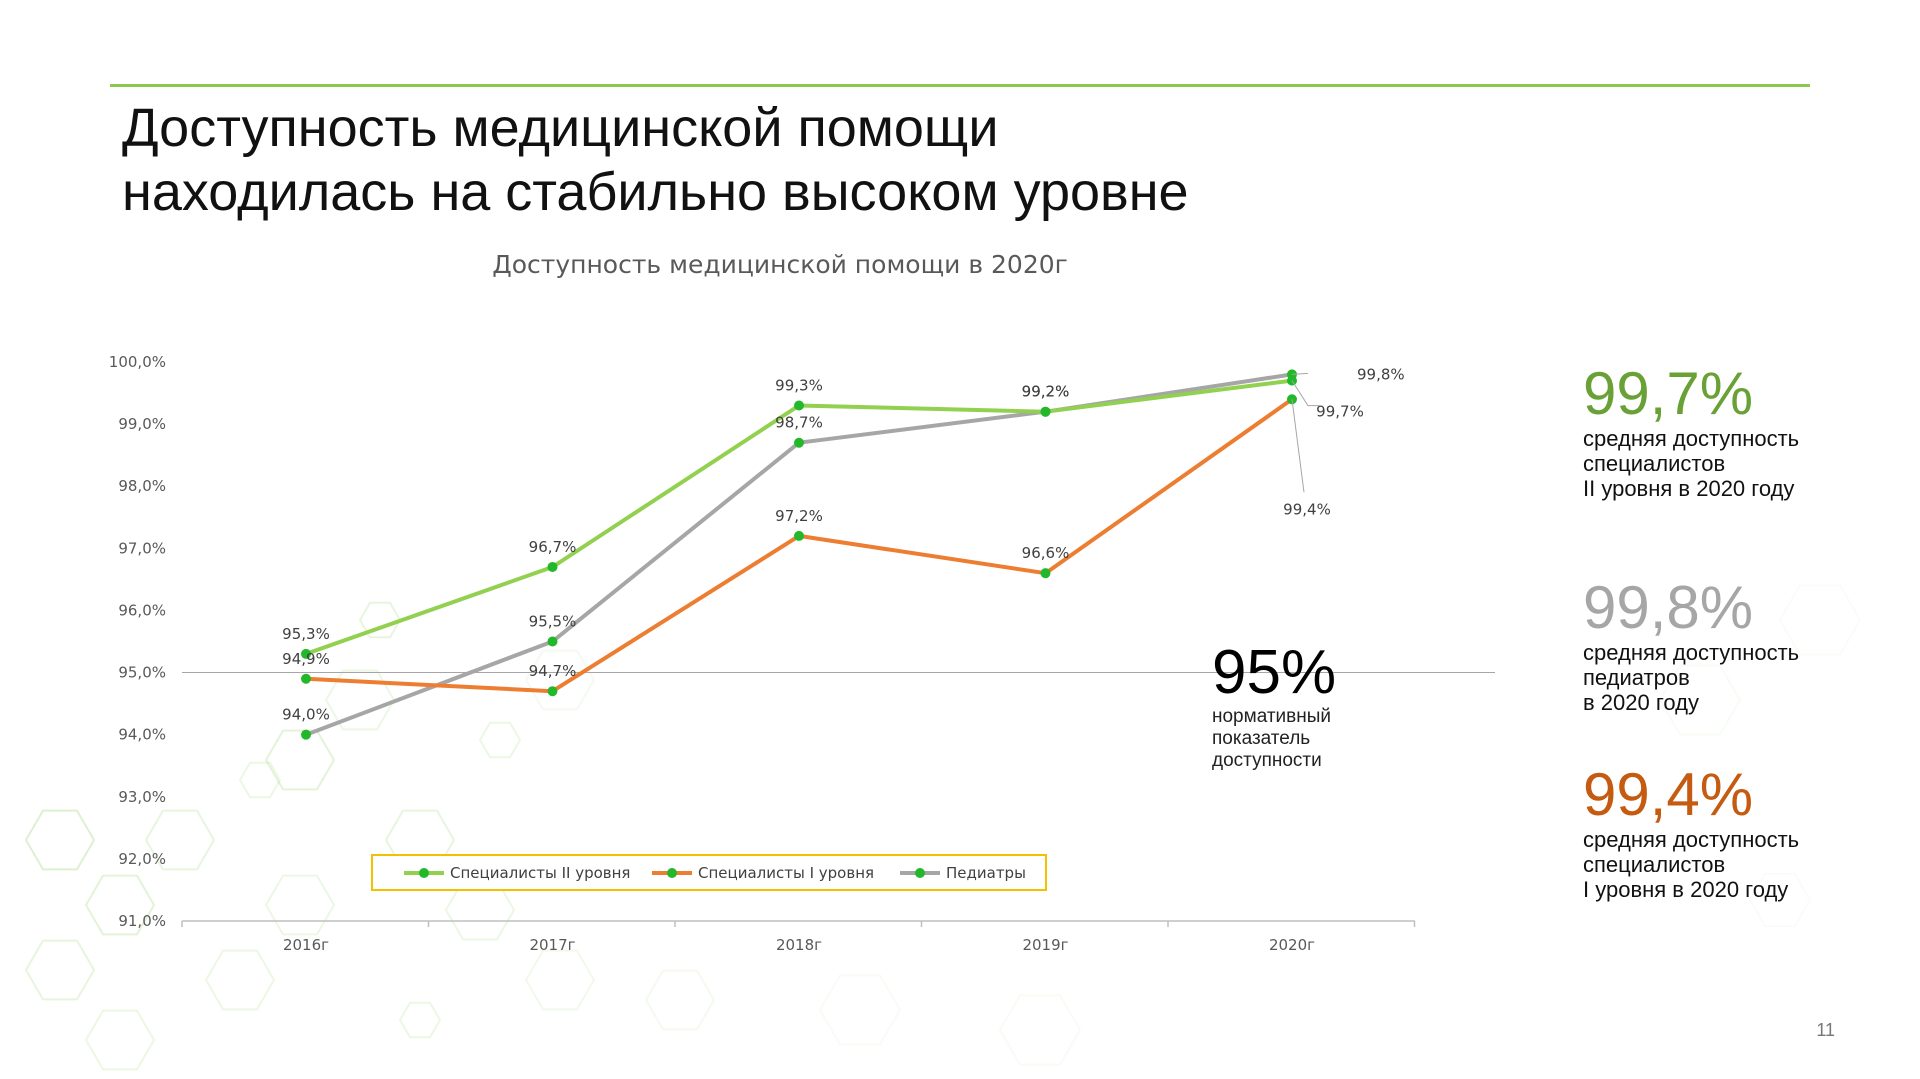 The image size is (1920, 1079). Describe the element at coordinates (799, 423) in the screenshot. I see `data-label: 98,7%` at that location.